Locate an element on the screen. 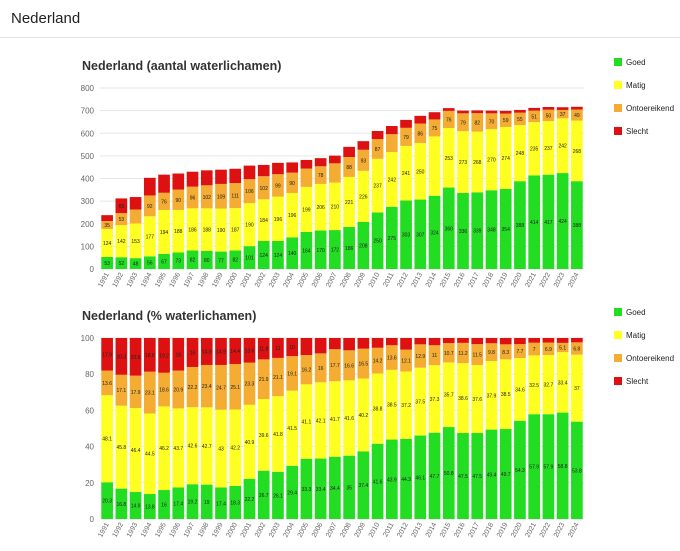 This screenshot has width=680, height=551. bar-label-matig: 226 is located at coordinates (363, 197).